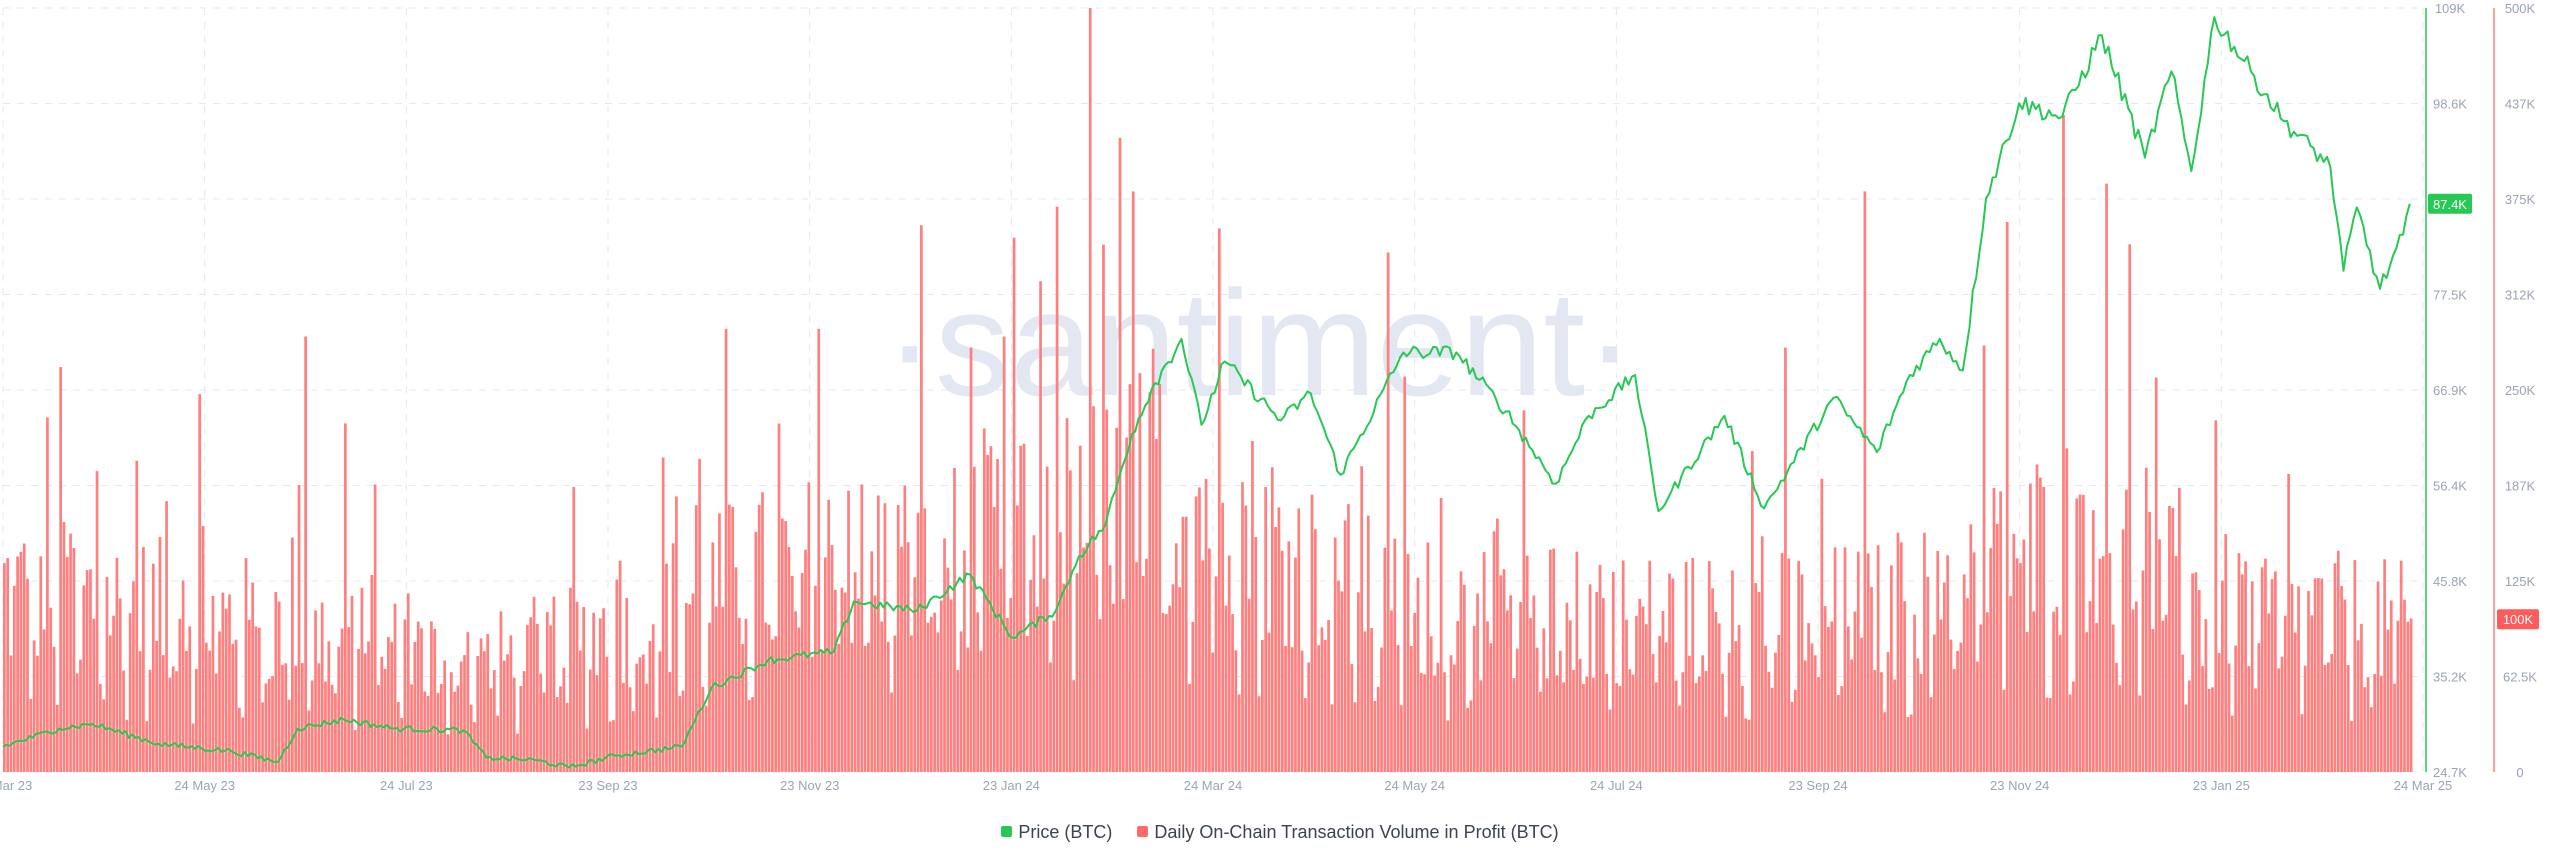 This screenshot has width=2560, height=867. Describe the element at coordinates (2520, 677) in the screenshot. I see `volume-tick-label: 62.5K` at that location.